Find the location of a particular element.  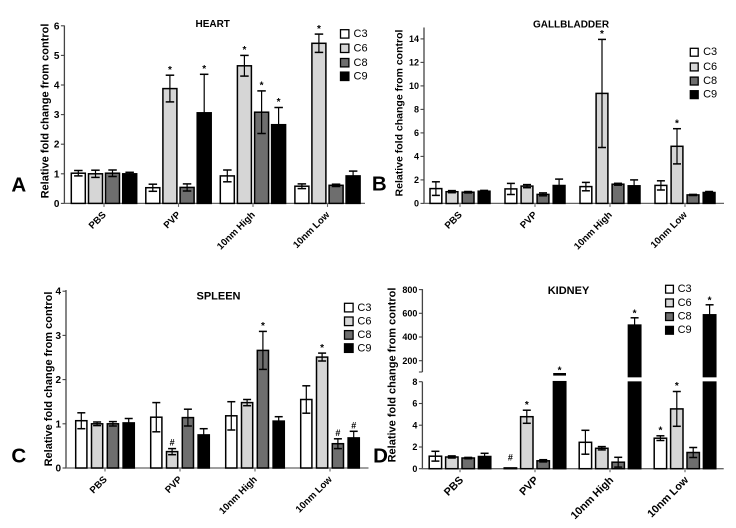

svg-text: GALLBLADDER is located at coordinates (571, 24).